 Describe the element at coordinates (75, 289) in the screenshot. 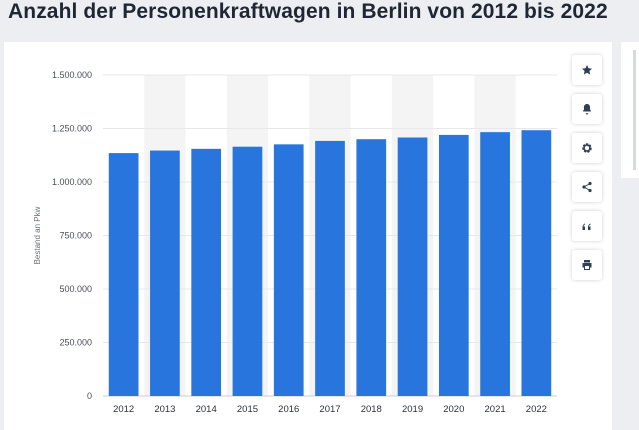

I see `y-tick-label: 500.000` at that location.